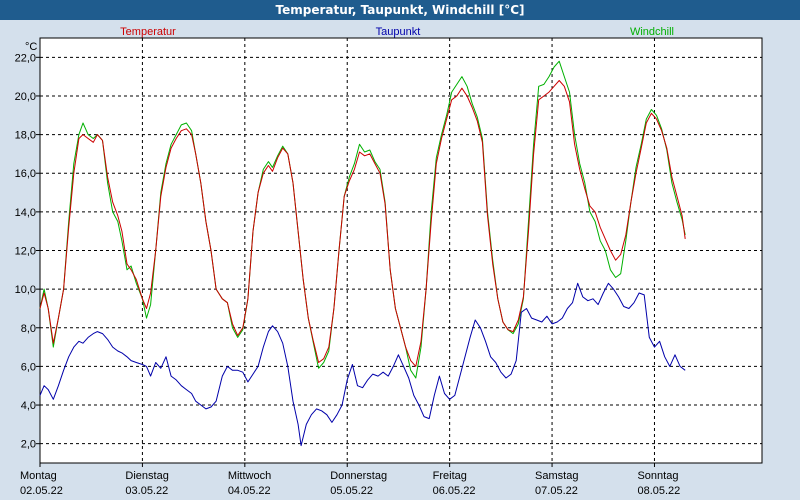  I want to click on y-tick-label: 4,0, so click(28, 406).